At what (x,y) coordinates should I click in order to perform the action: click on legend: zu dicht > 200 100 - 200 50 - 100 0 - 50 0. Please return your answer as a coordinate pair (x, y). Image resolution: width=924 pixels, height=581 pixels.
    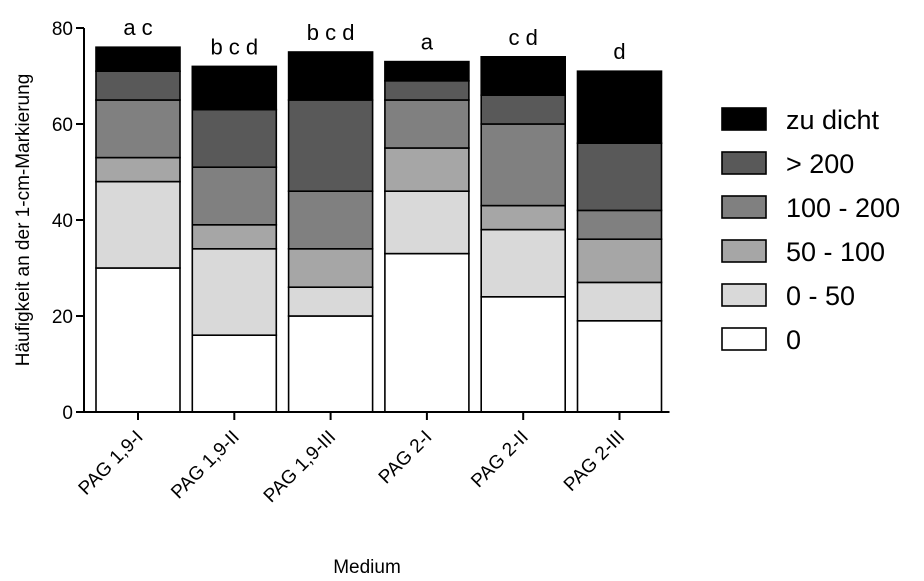
    Looking at the image, I should click on (810, 230).